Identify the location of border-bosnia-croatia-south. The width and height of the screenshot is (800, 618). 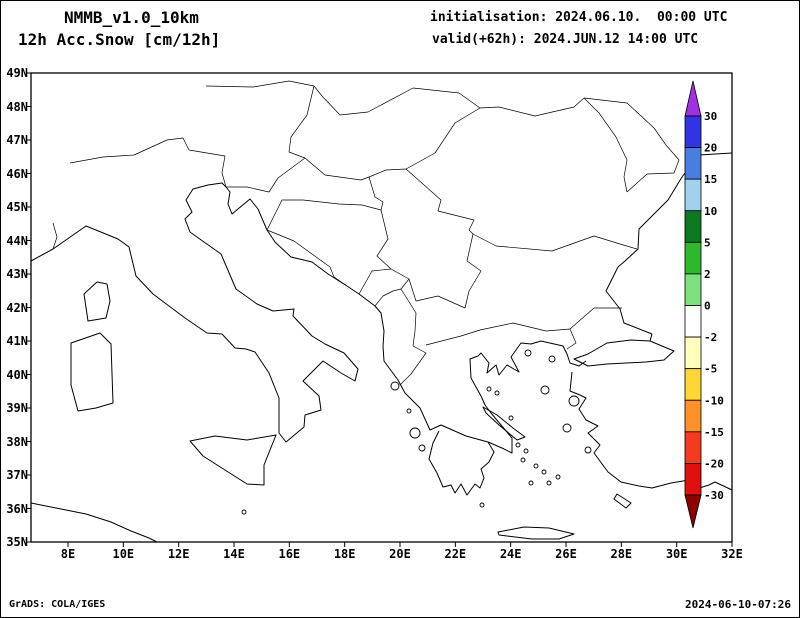
(307, 258).